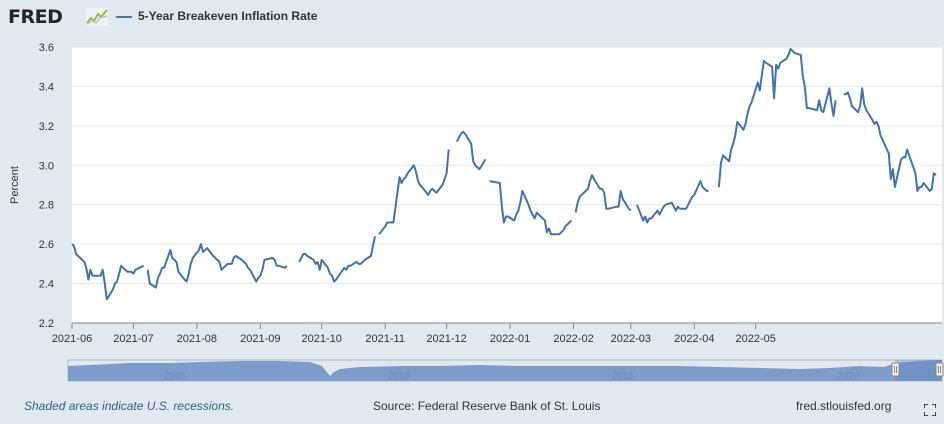 This screenshot has width=944, height=424. What do you see at coordinates (446, 339) in the screenshot?
I see `x-tick-label: 2021-12` at bounding box center [446, 339].